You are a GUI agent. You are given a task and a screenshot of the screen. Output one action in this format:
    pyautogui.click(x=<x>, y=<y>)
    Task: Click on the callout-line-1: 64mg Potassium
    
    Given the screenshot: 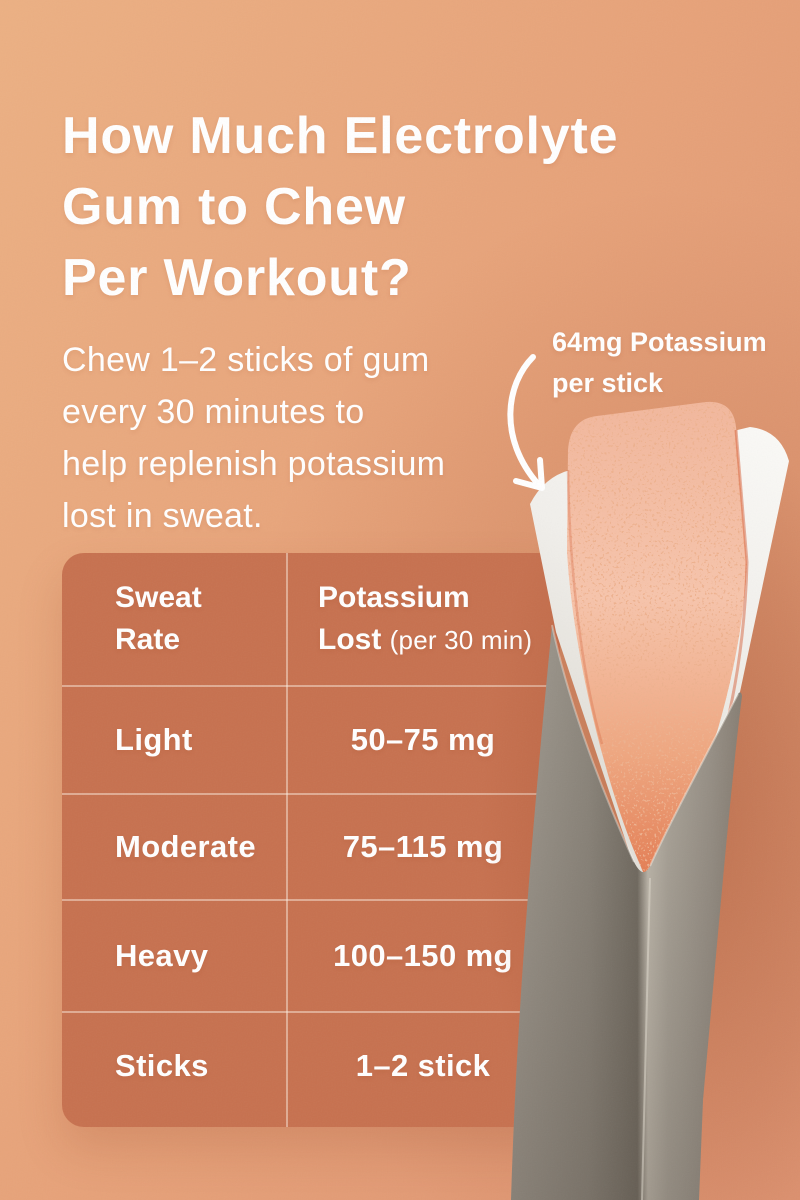 What is the action you would take?
    pyautogui.click(x=659, y=342)
    